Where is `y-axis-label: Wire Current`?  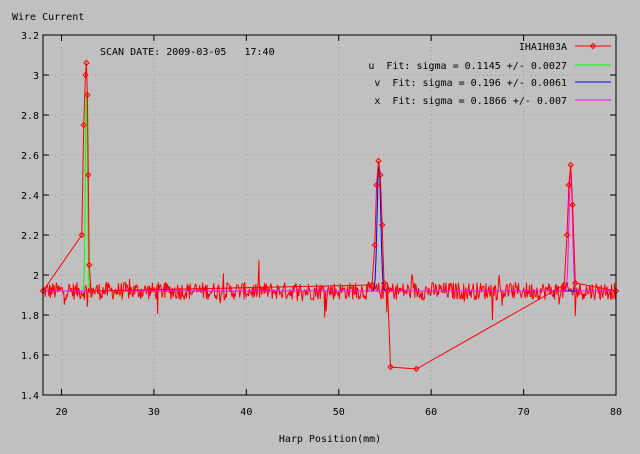
y-axis-label: Wire Current is located at coordinates (48, 17).